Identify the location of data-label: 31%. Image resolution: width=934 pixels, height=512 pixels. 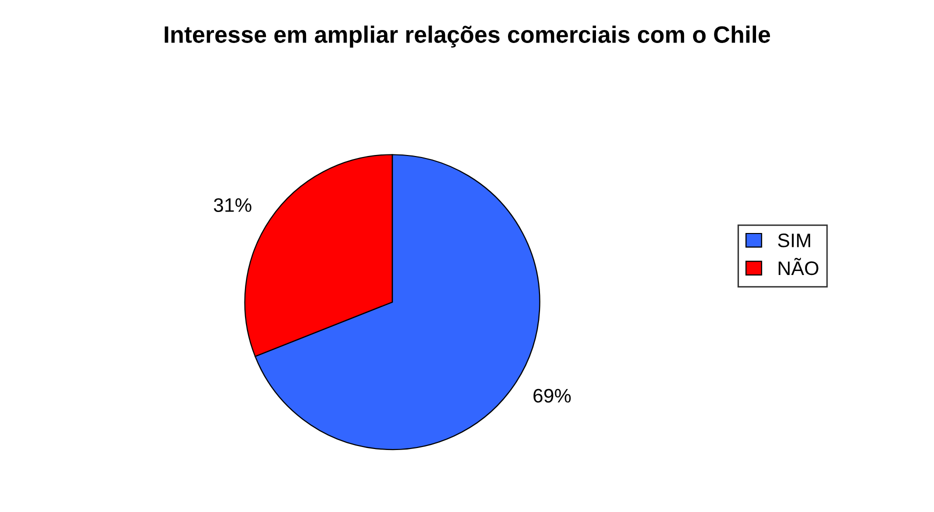
(233, 205).